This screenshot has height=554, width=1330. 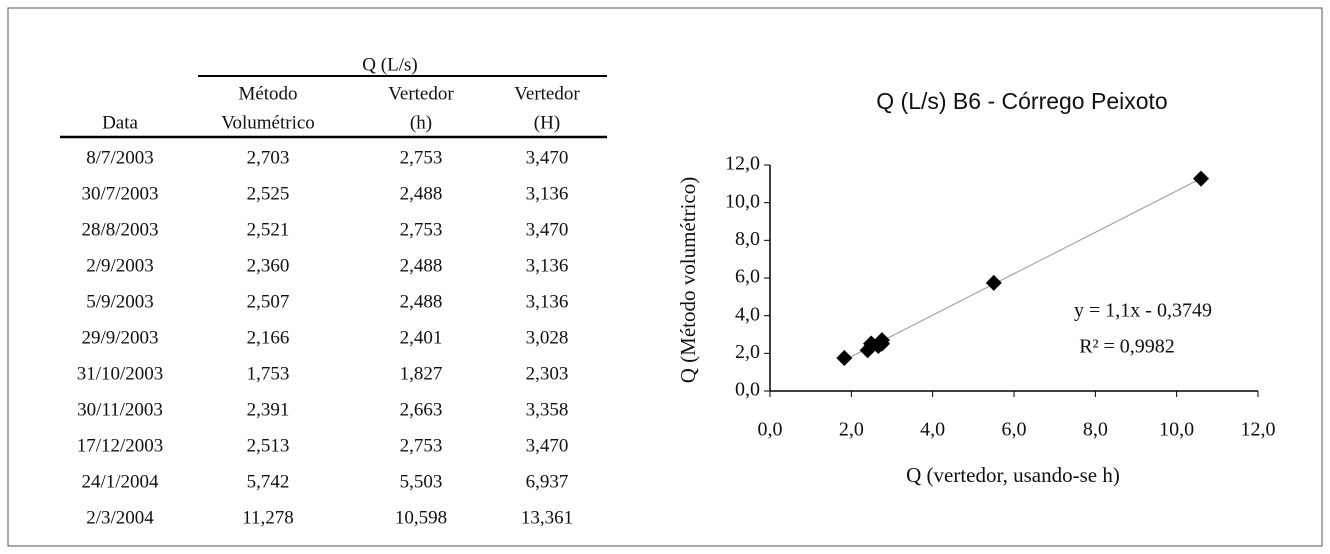 What do you see at coordinates (1258, 430) in the screenshot?
I see `x-tick-label: 12,0` at bounding box center [1258, 430].